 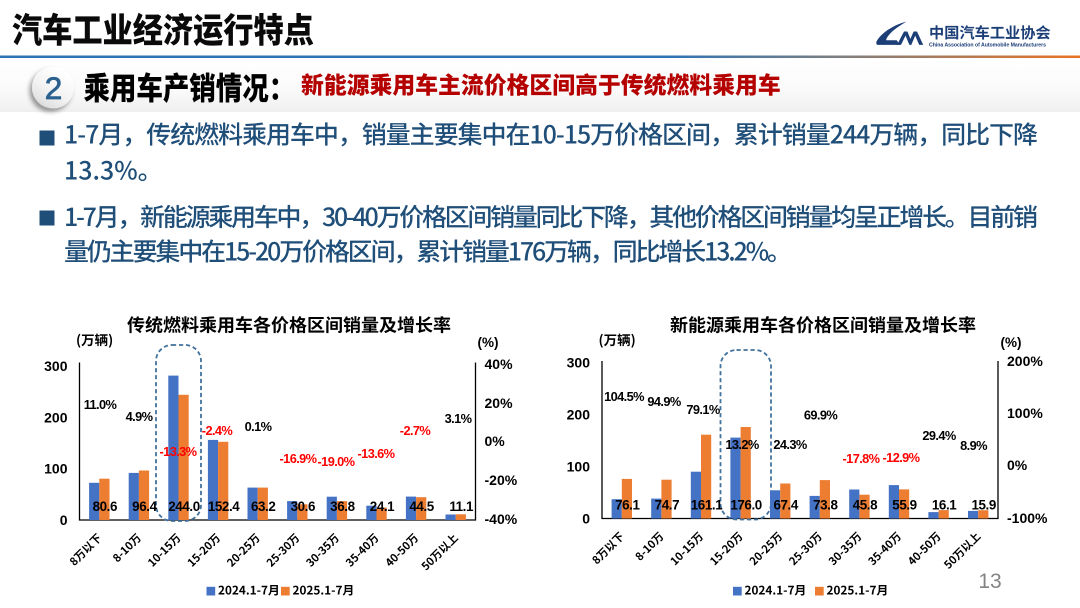 I want to click on svg-text: -17.8%, so click(x=862, y=458).